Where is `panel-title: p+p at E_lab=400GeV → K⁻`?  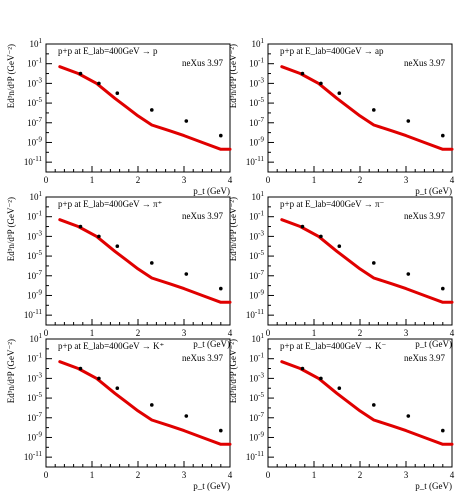
panel-title: p+p at E_lab=400GeV → K⁻ is located at coordinates (333, 346).